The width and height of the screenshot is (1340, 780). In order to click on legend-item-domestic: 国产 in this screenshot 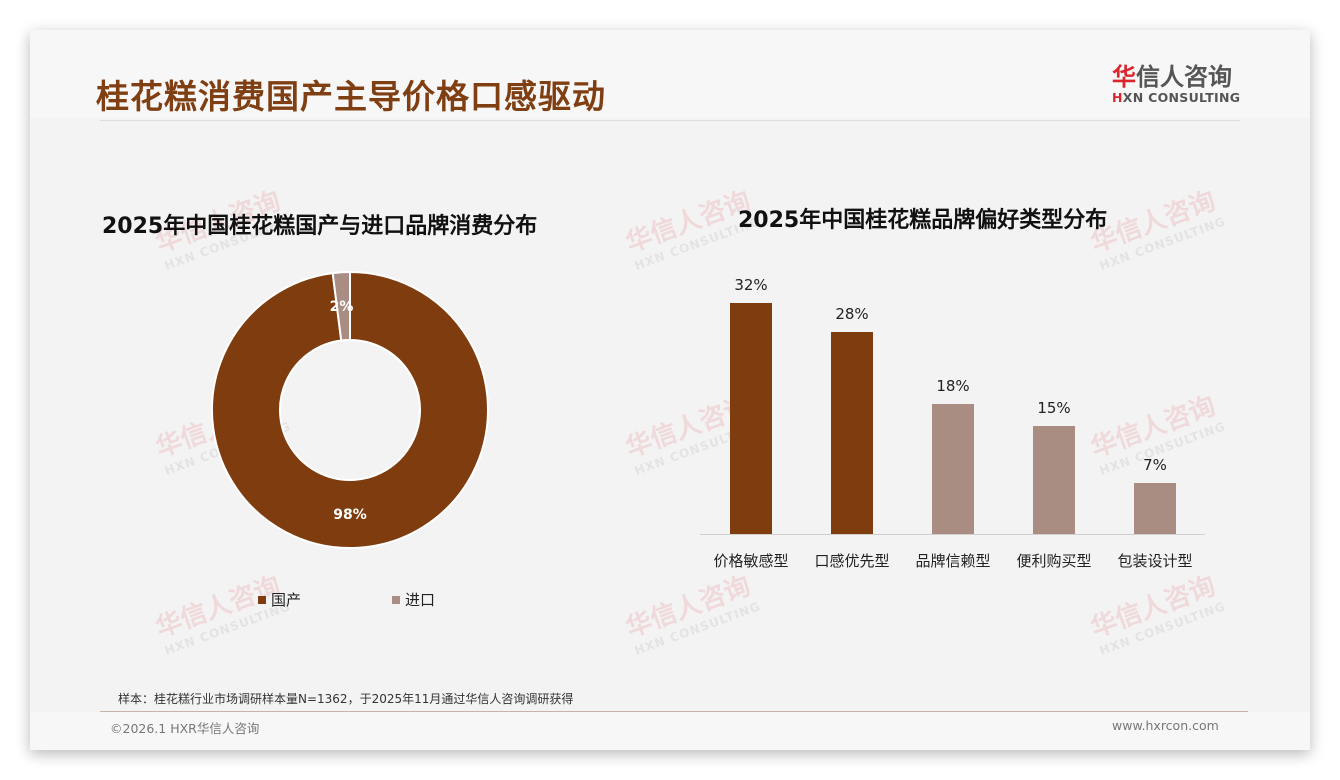, I will do `click(279, 599)`.